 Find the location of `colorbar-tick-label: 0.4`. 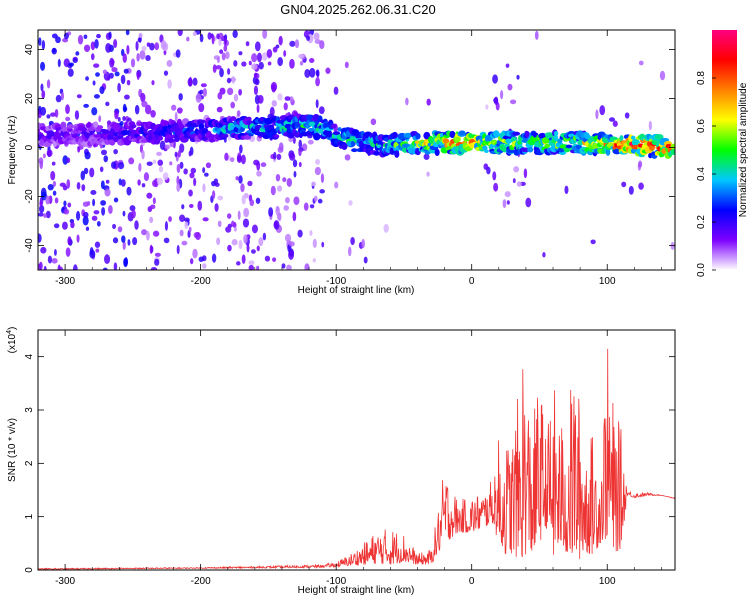

colorbar-tick-label: 0.4 is located at coordinates (701, 174).